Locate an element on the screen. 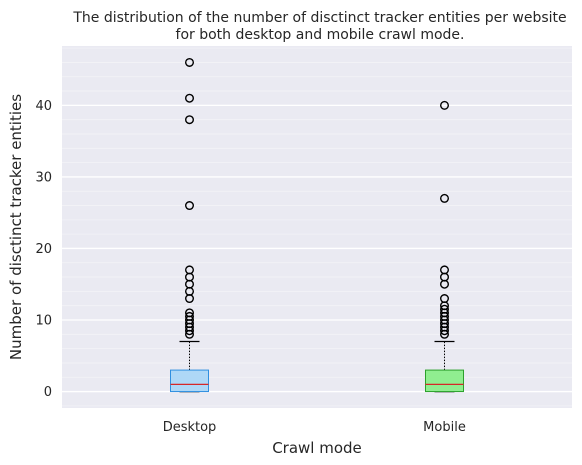 This screenshot has width=582, height=465. y-tick-label: 10 is located at coordinates (43, 321).